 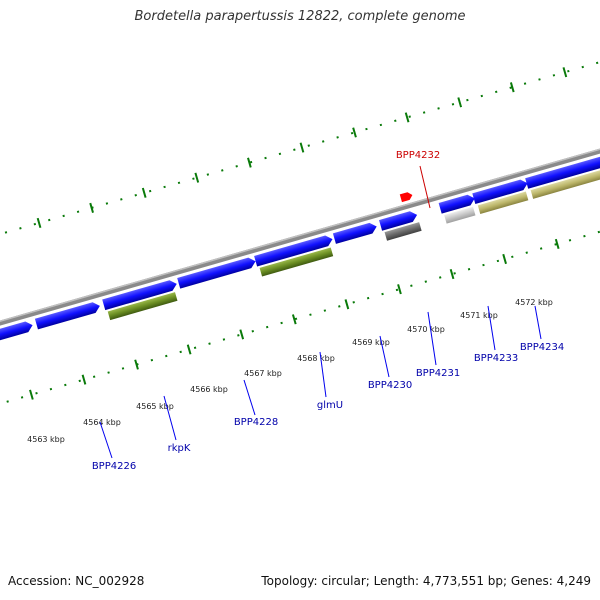 What do you see at coordinates (179, 448) in the screenshot?
I see `gene-label-rkpk: rkpK` at bounding box center [179, 448].